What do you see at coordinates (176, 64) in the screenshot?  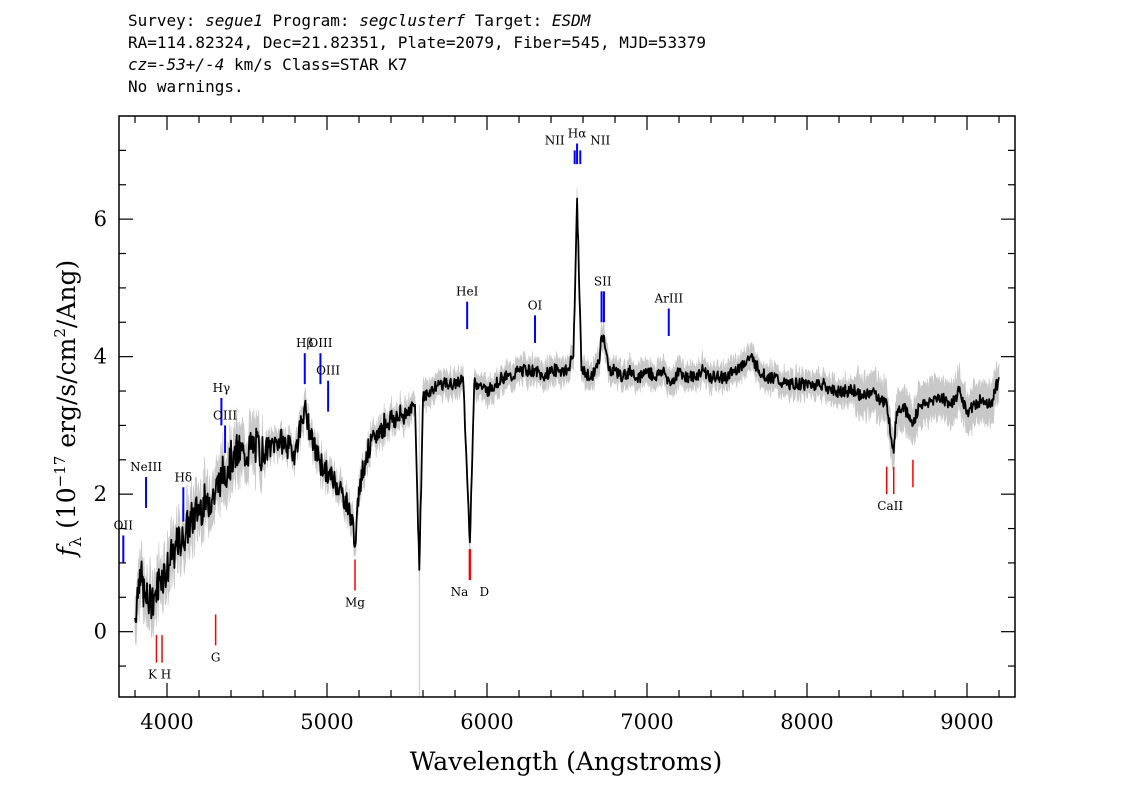 I see `redshift-value: cz=-53+/-4` at bounding box center [176, 64].